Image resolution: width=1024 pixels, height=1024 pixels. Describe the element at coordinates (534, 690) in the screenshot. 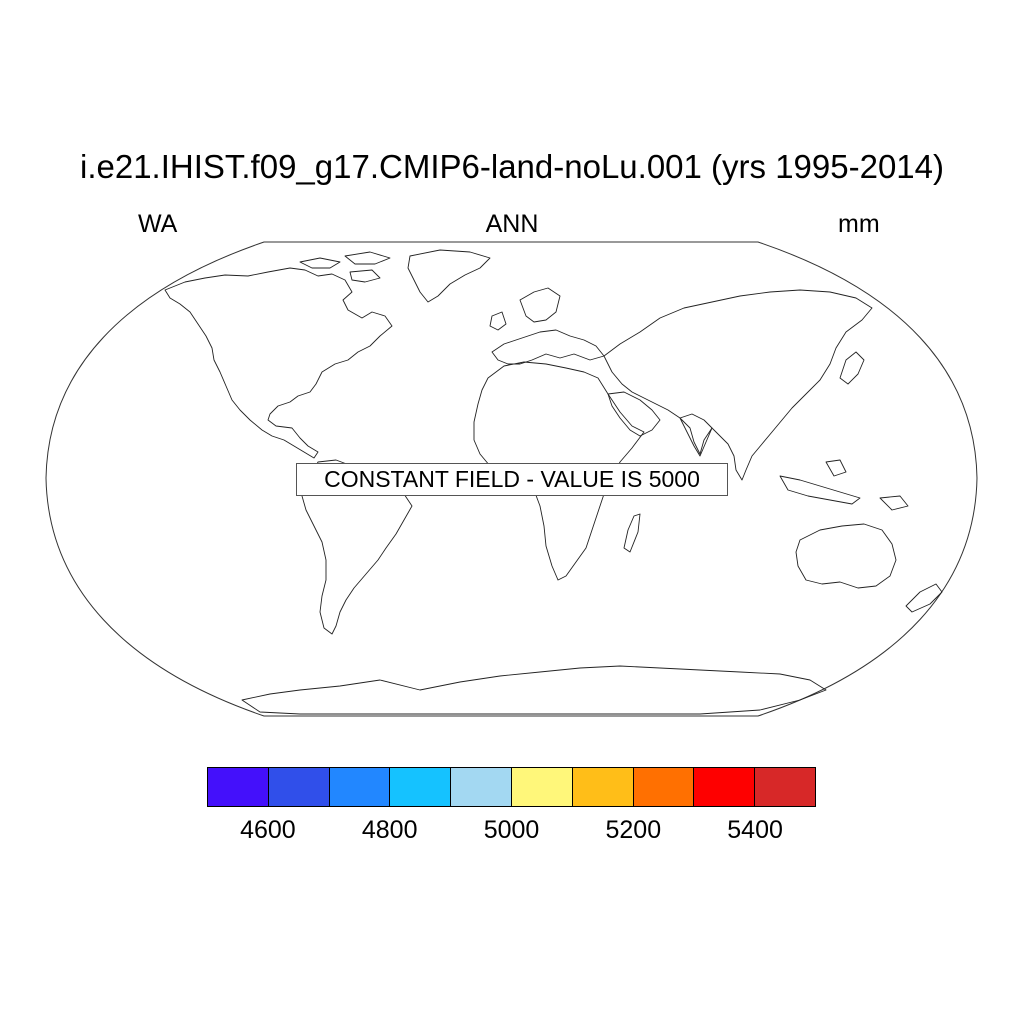

I see `coast-antarctica` at that location.